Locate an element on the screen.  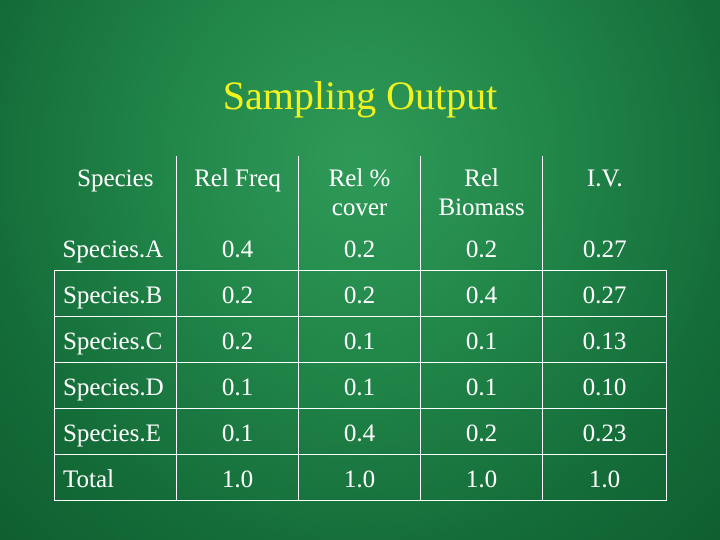
rel-freq-cell: 0.4 is located at coordinates (237, 247).